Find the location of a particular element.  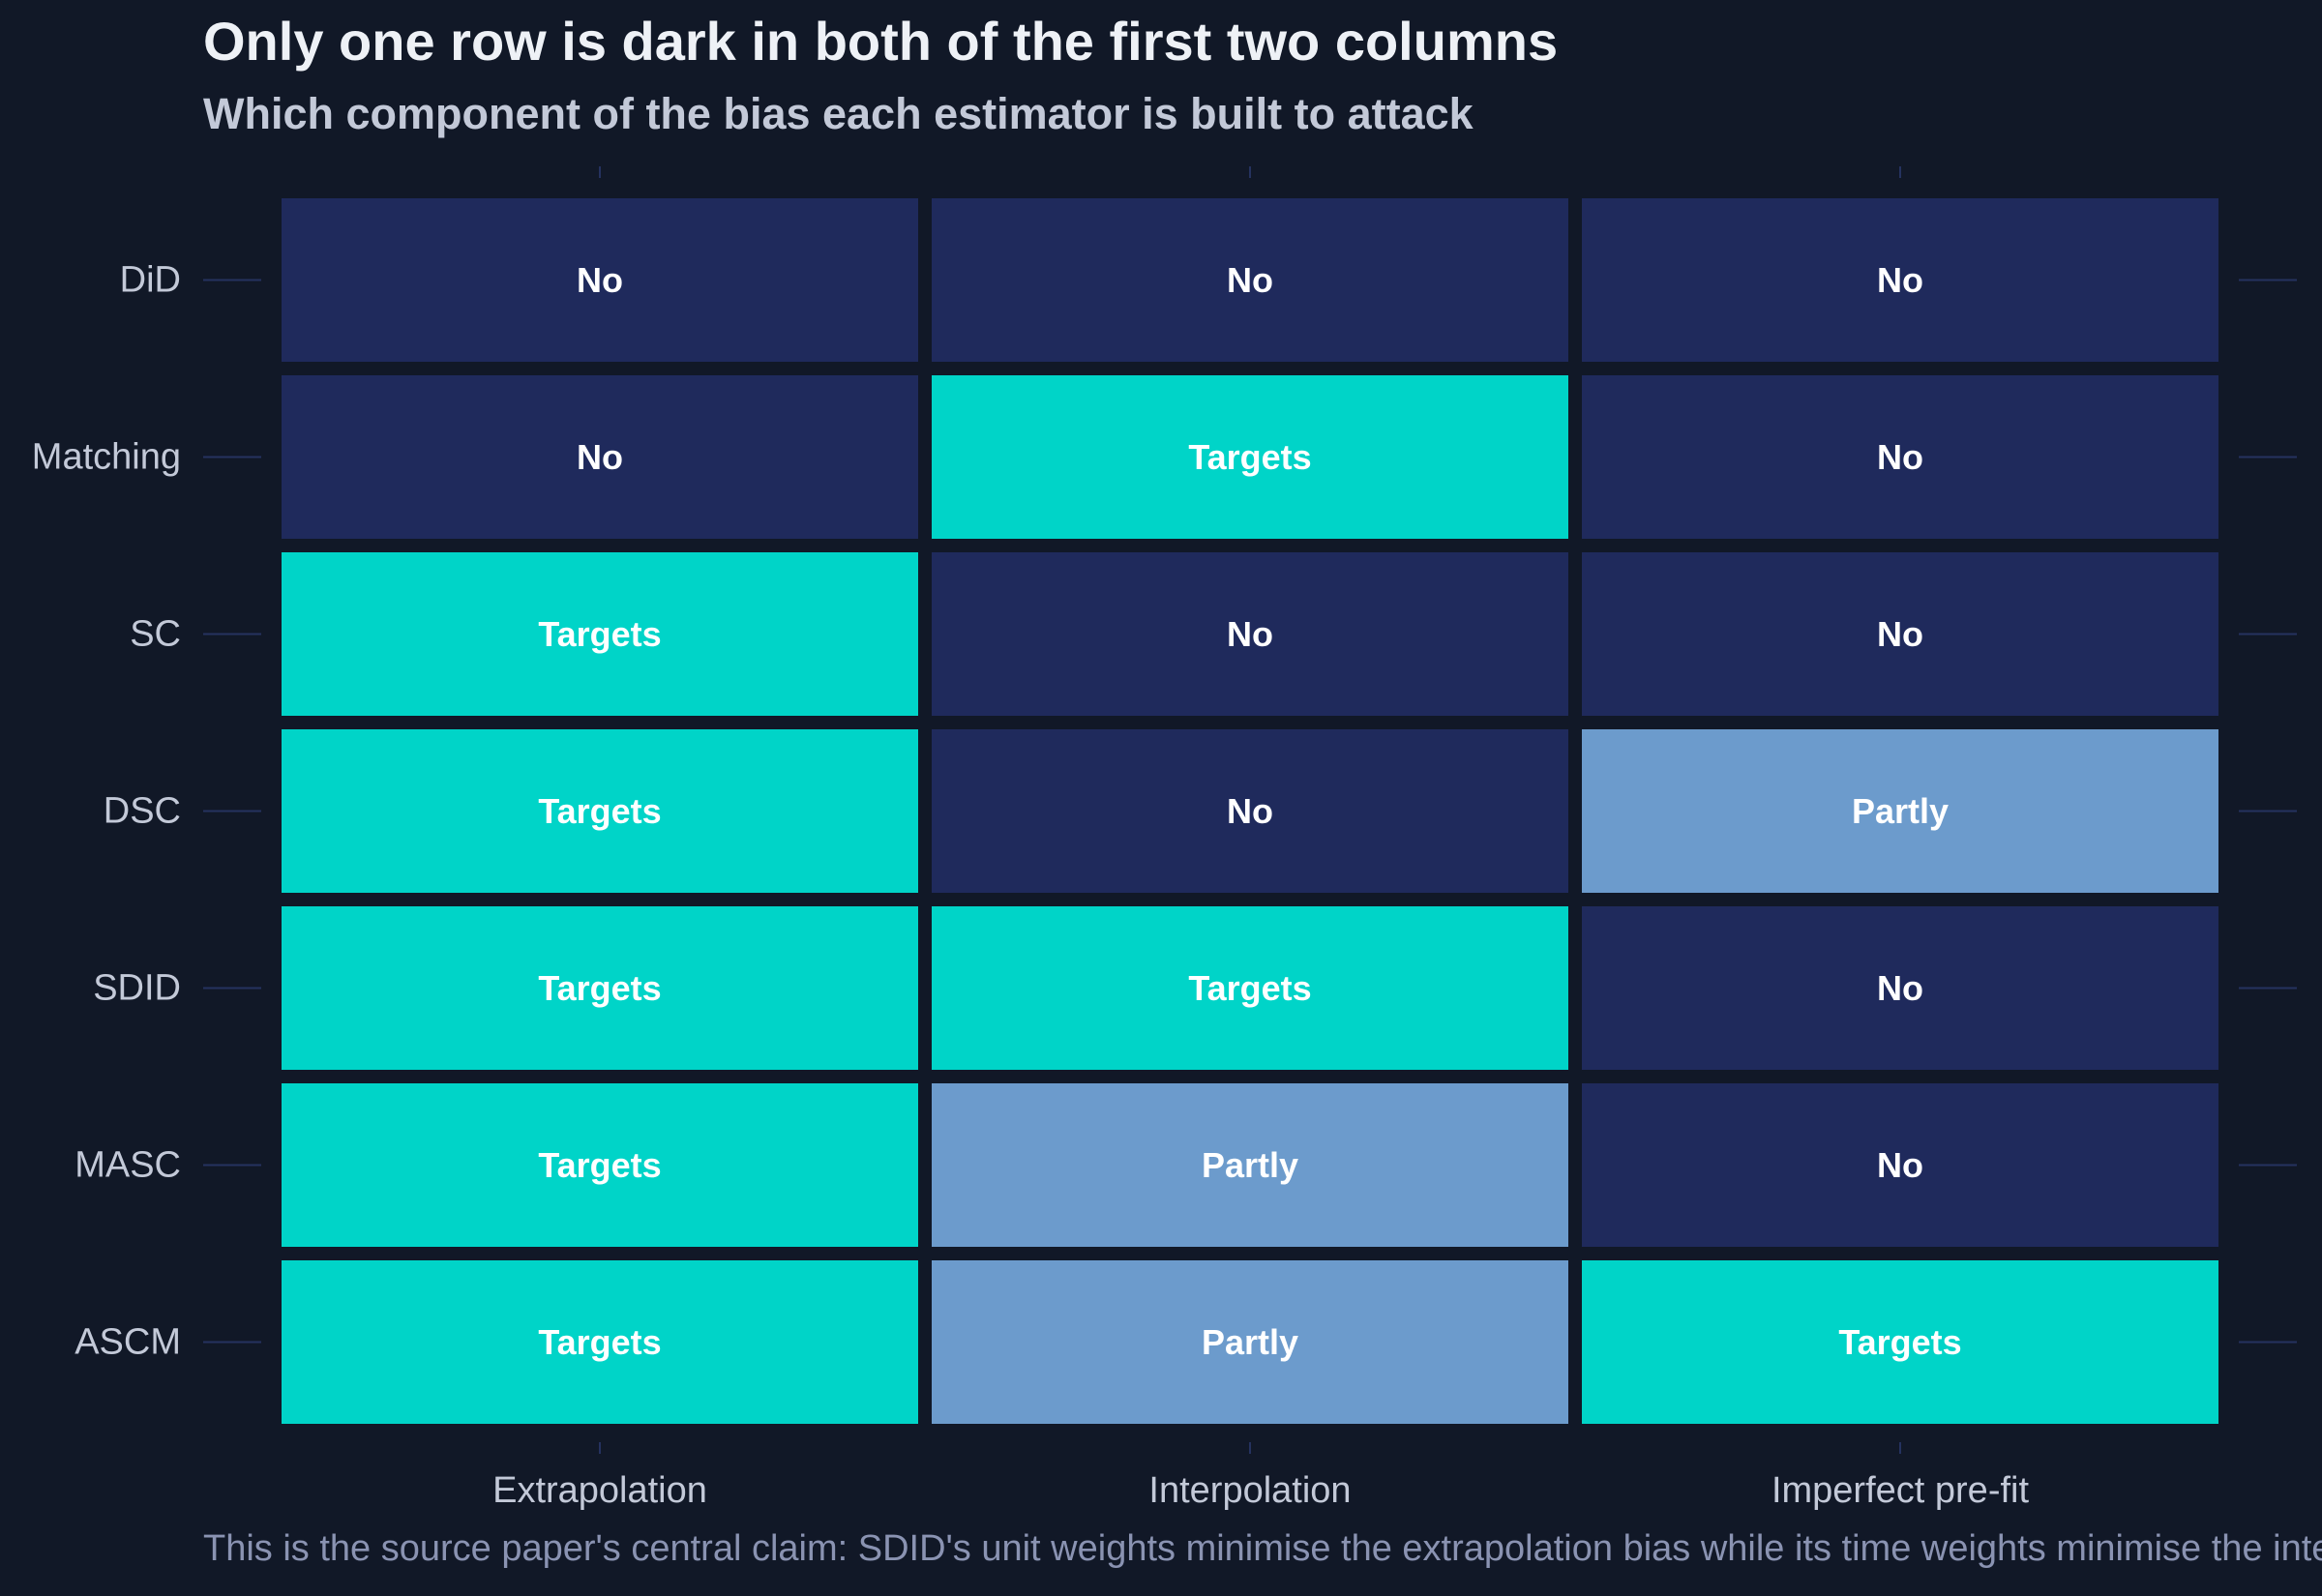

heatmap-cell-sc-extrapolation is located at coordinates (600, 634).